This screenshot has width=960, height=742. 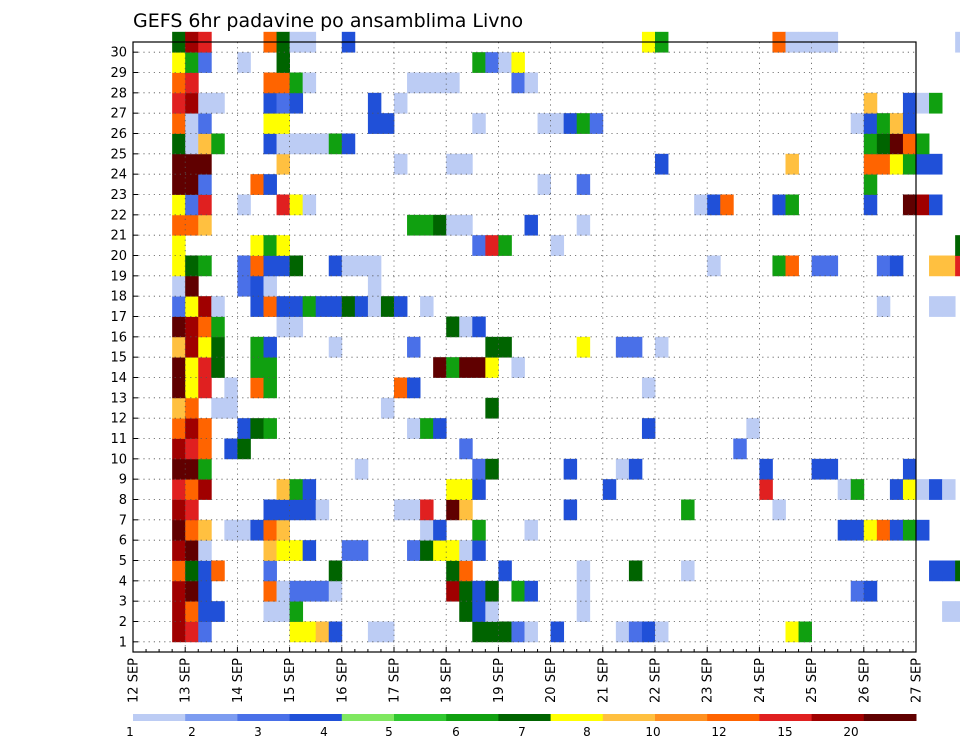 I want to click on y-tick-label: 3, so click(x=123, y=602).